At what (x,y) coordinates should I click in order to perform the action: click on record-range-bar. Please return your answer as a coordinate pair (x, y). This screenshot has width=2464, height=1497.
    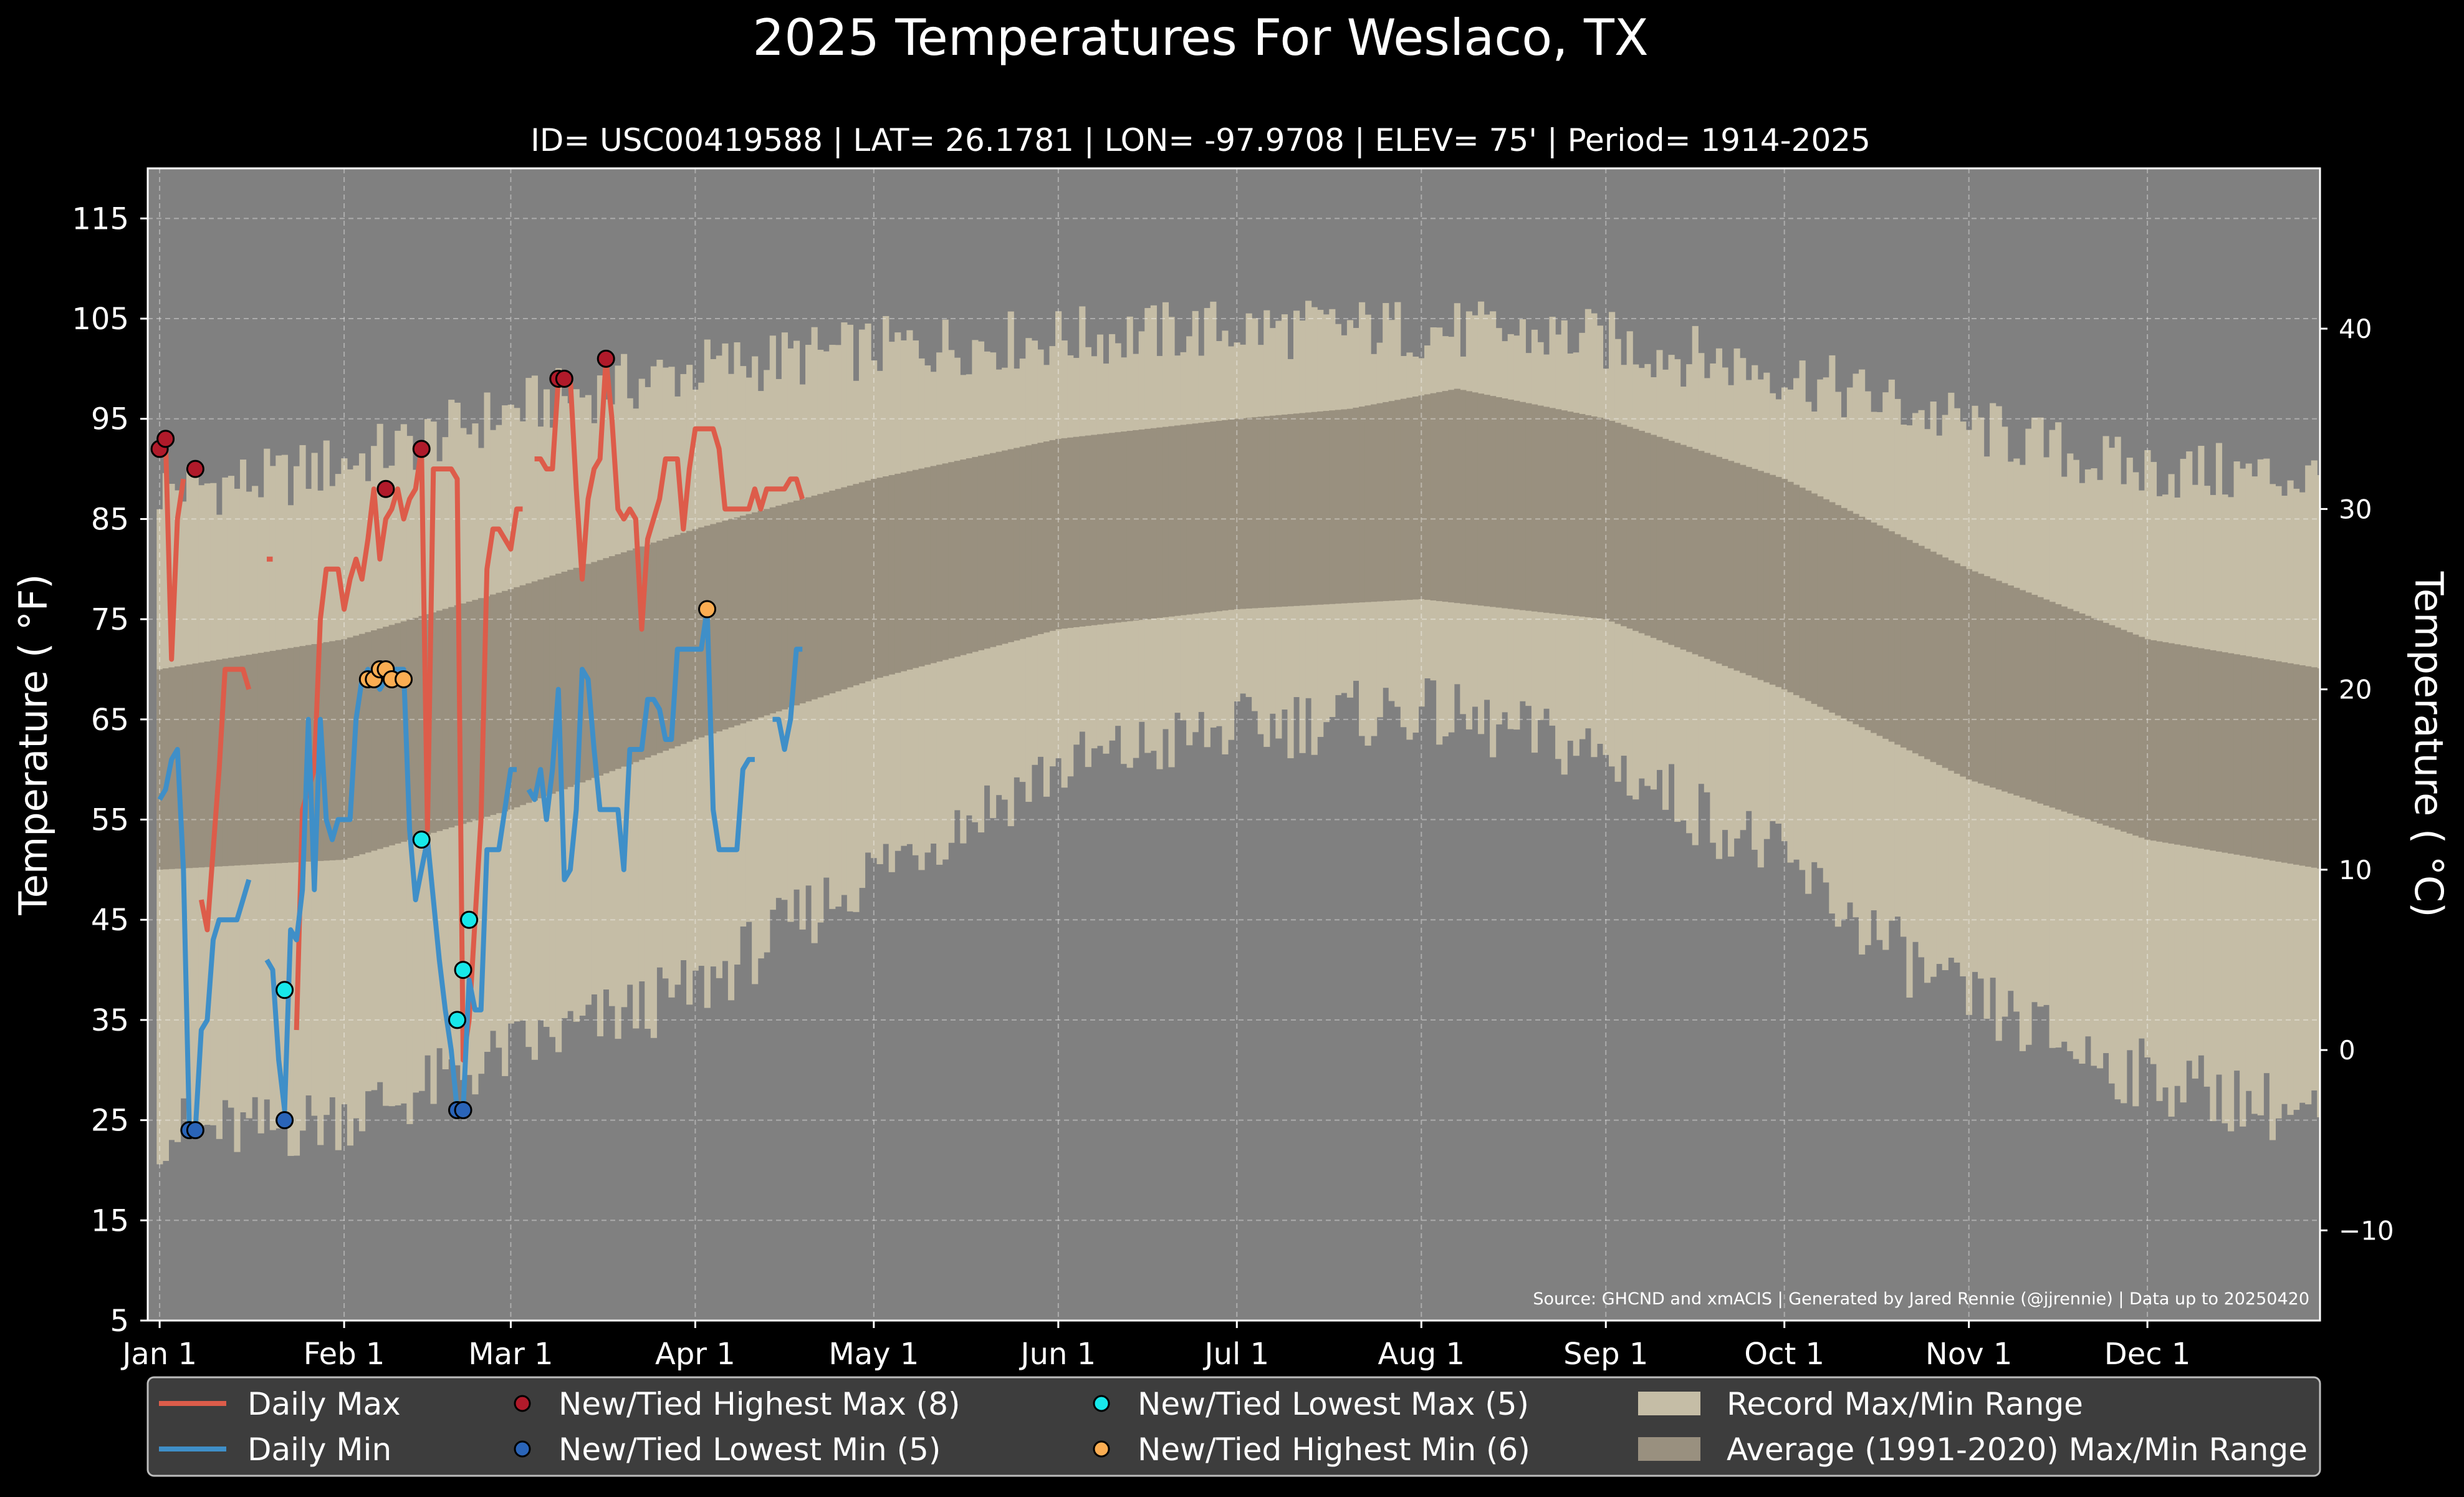
    Looking at the image, I should click on (2326, 803).